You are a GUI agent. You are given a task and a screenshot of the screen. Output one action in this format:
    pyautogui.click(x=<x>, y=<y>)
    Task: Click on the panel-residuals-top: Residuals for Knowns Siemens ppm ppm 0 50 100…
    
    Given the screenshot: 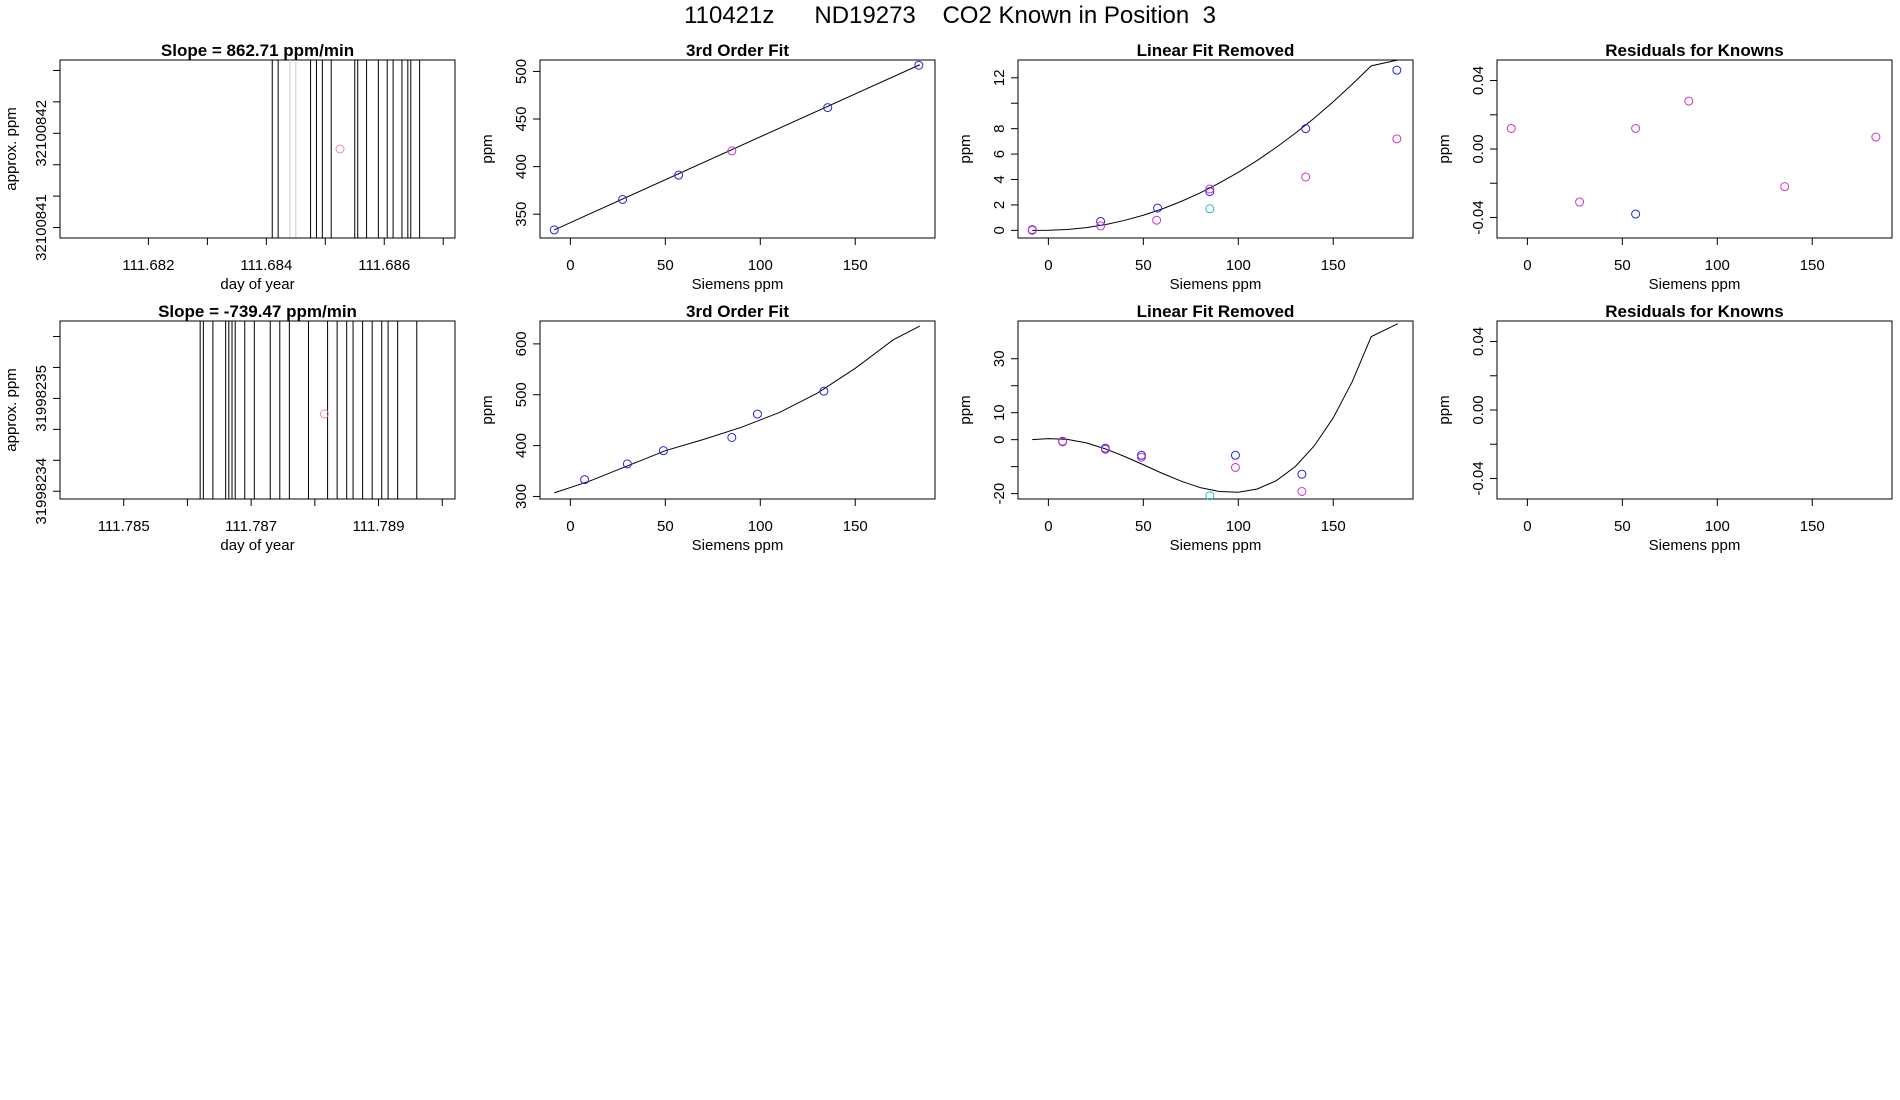 What is the action you would take?
    pyautogui.click(x=1664, y=167)
    